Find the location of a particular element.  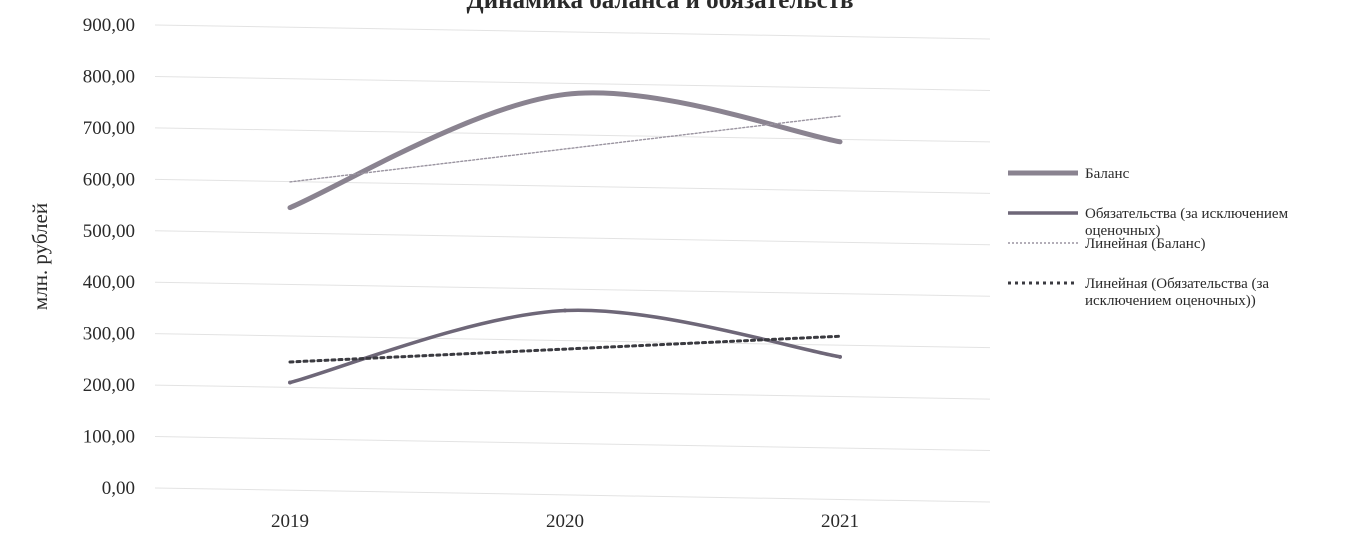

legend-label: Баланс is located at coordinates (1107, 174).